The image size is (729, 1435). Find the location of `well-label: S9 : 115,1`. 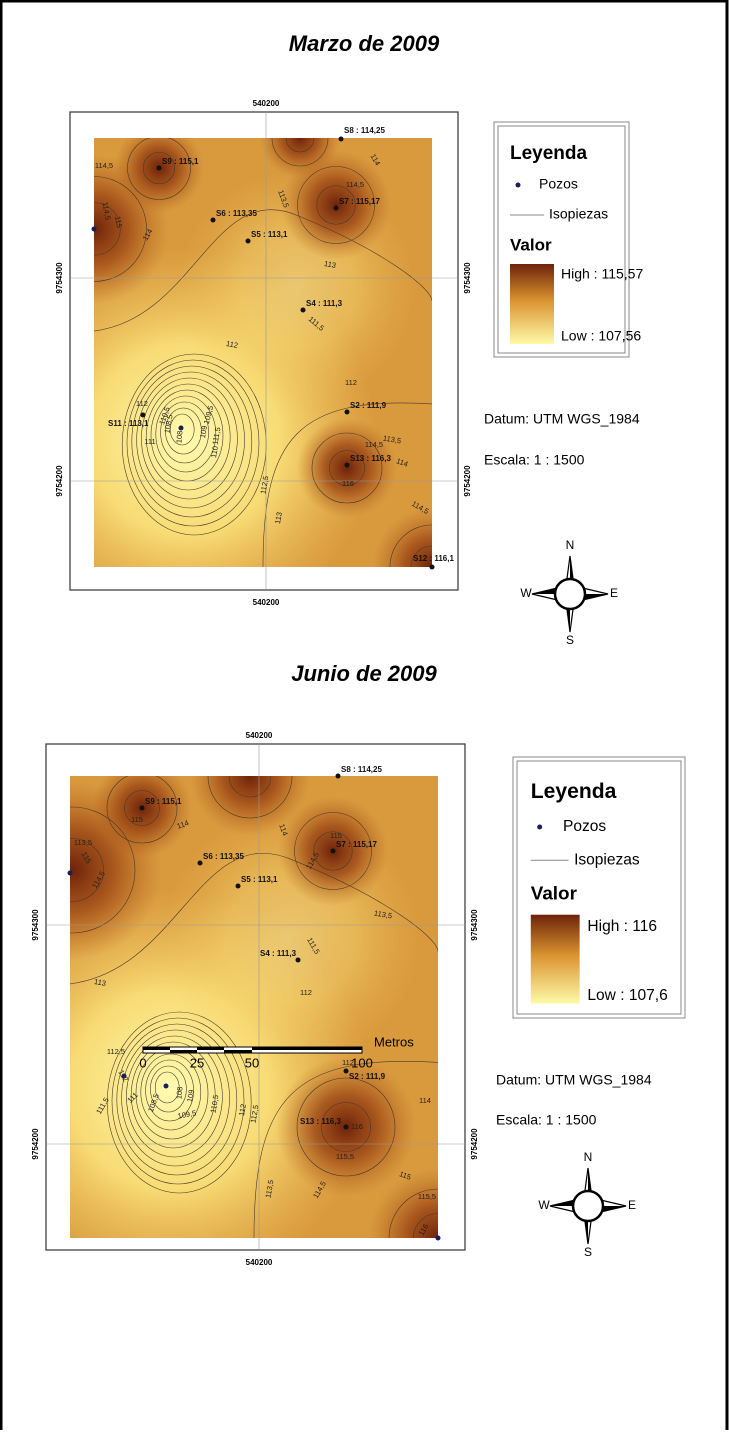

well-label: S9 : 115,1 is located at coordinates (180, 161).